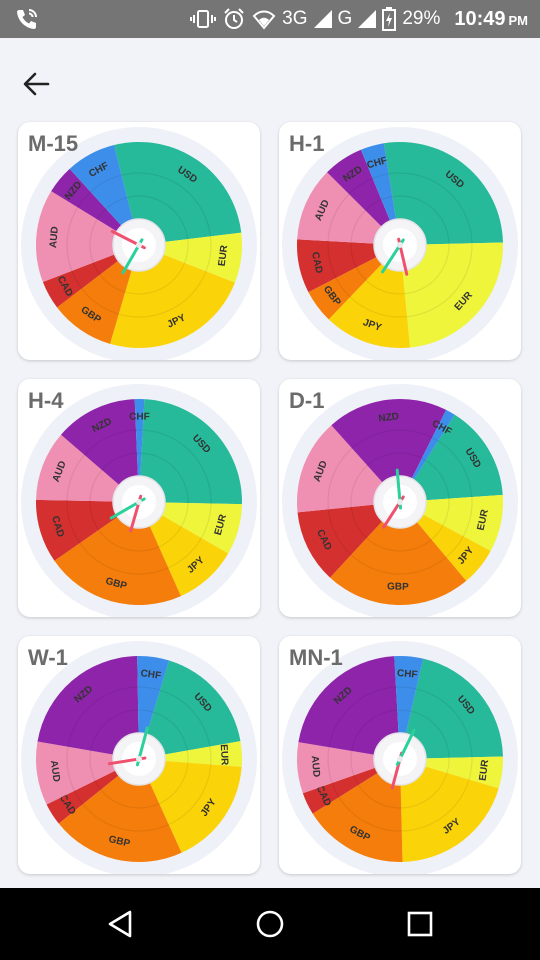 The image size is (540, 960). Describe the element at coordinates (316, 262) in the screenshot. I see `slice-label: CAD` at that location.